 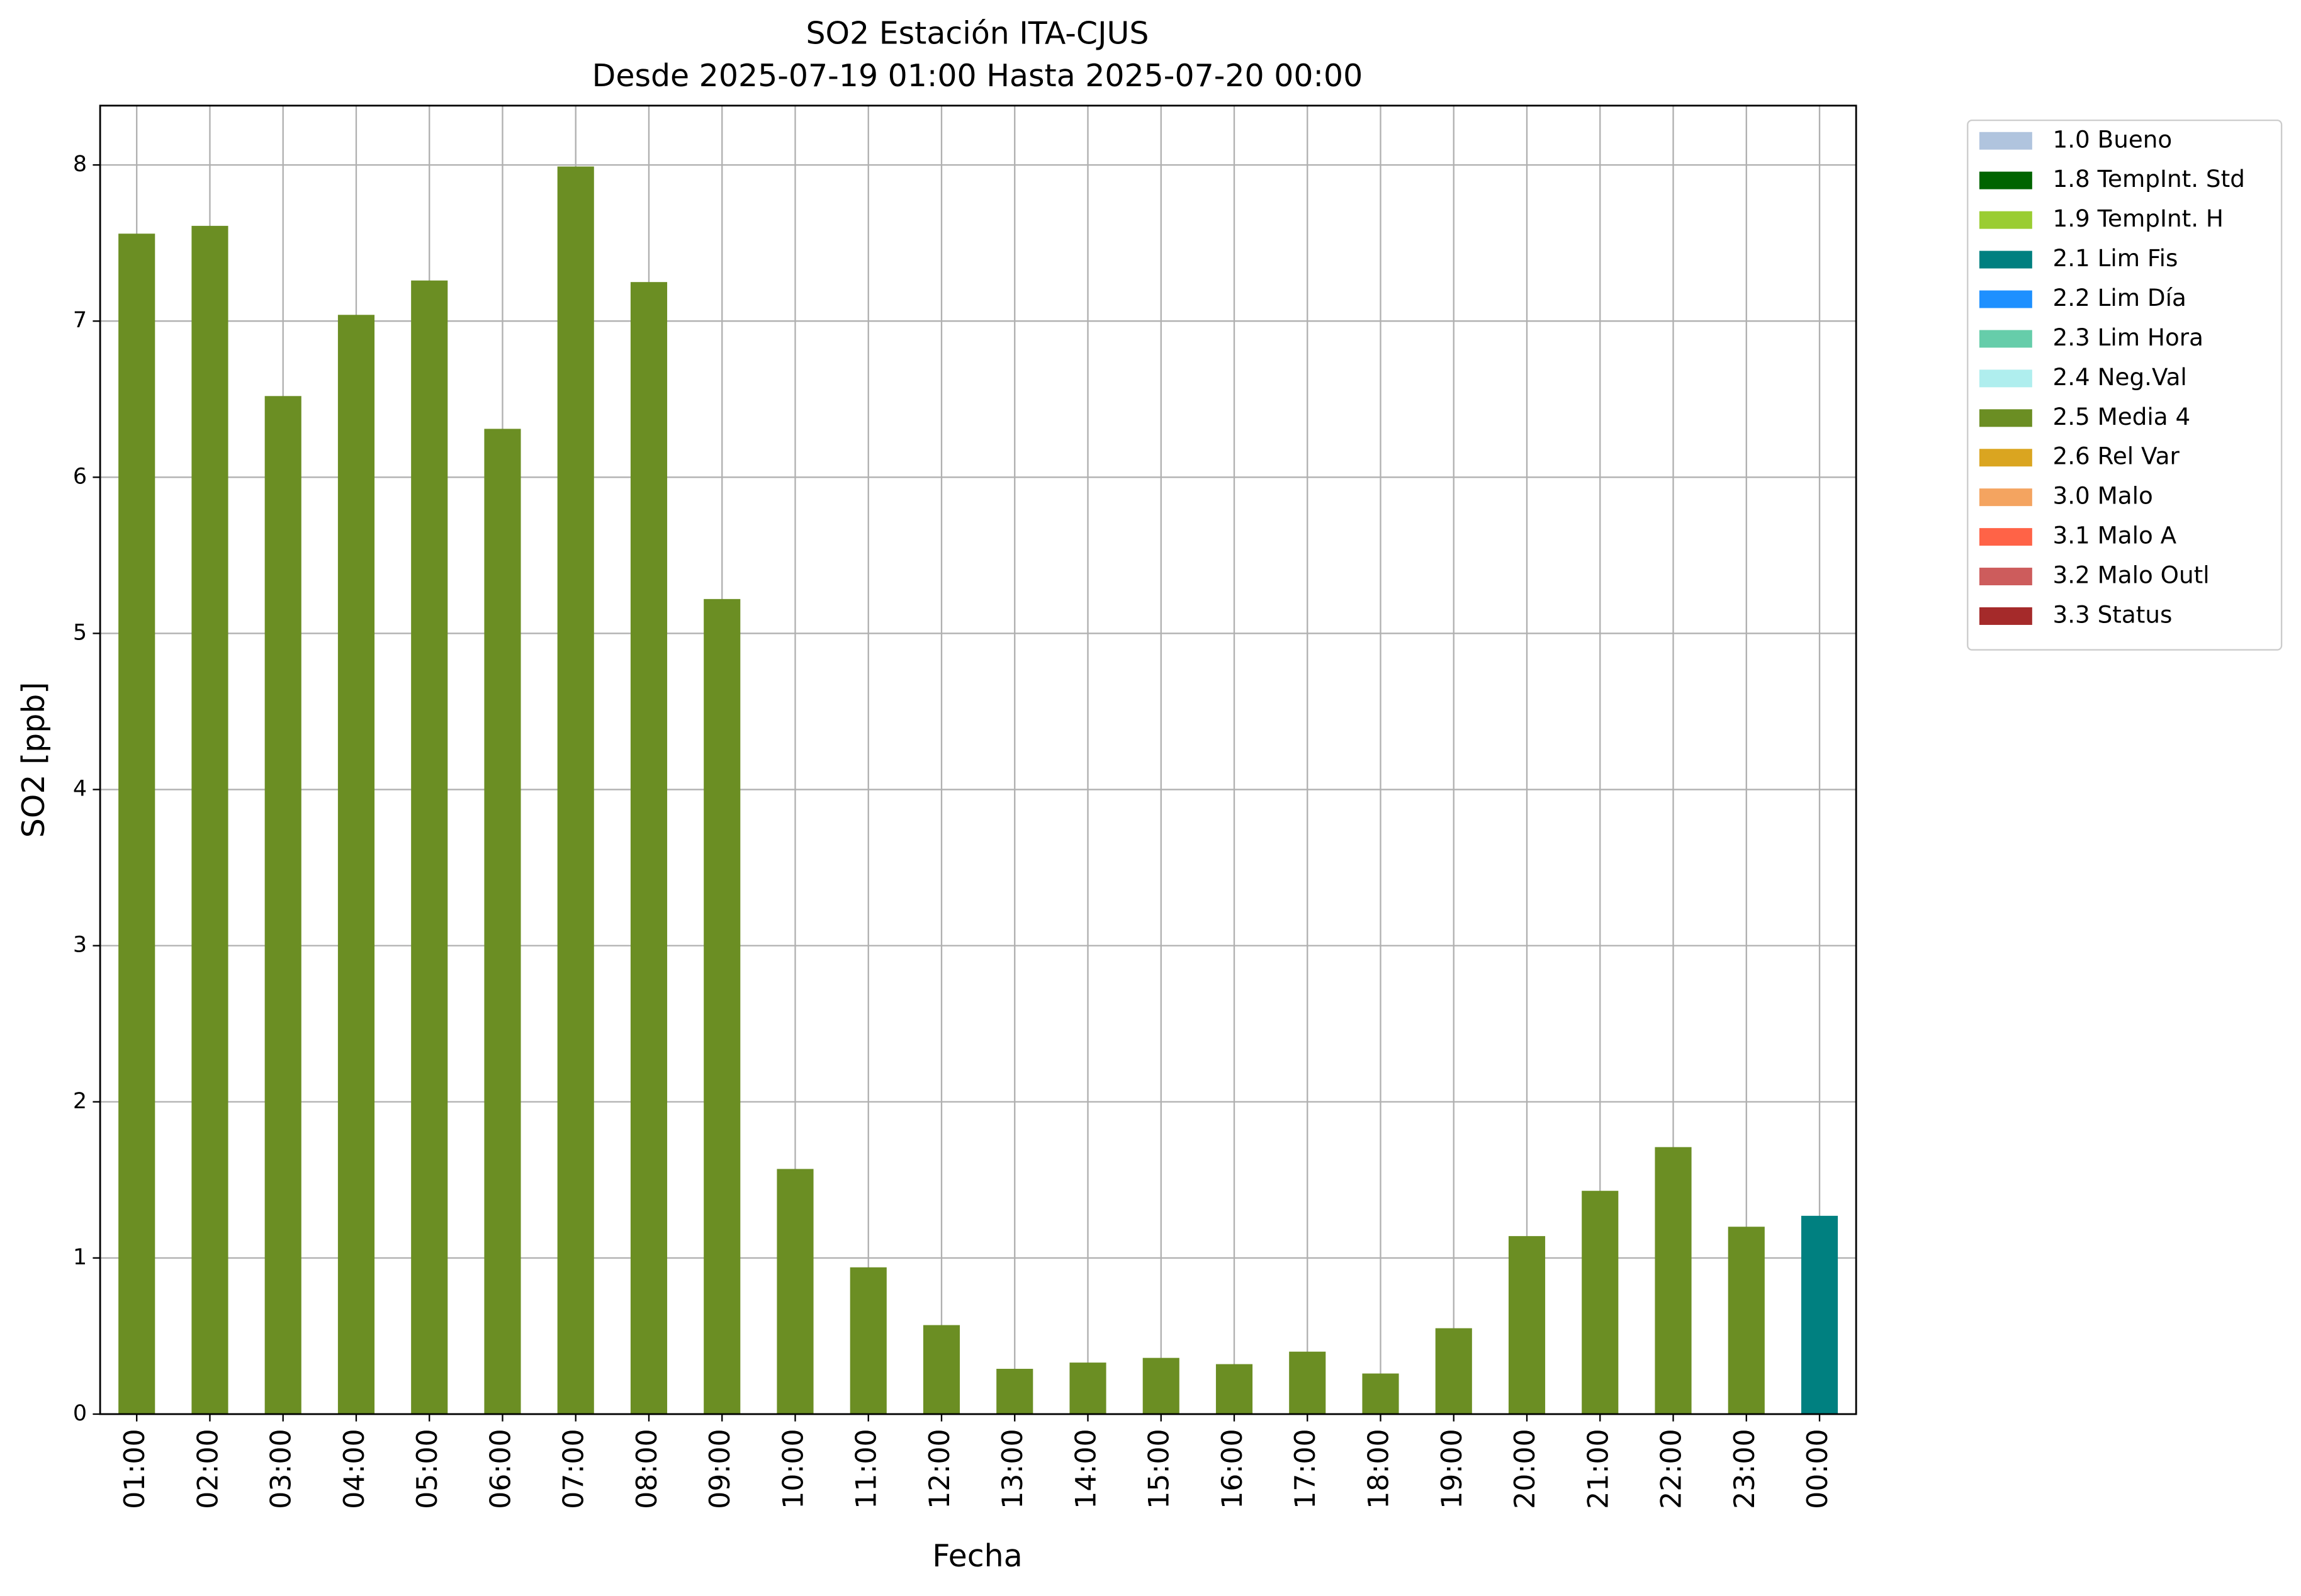 I want to click on x-tick-label: 03:00, so click(x=282, y=1469).